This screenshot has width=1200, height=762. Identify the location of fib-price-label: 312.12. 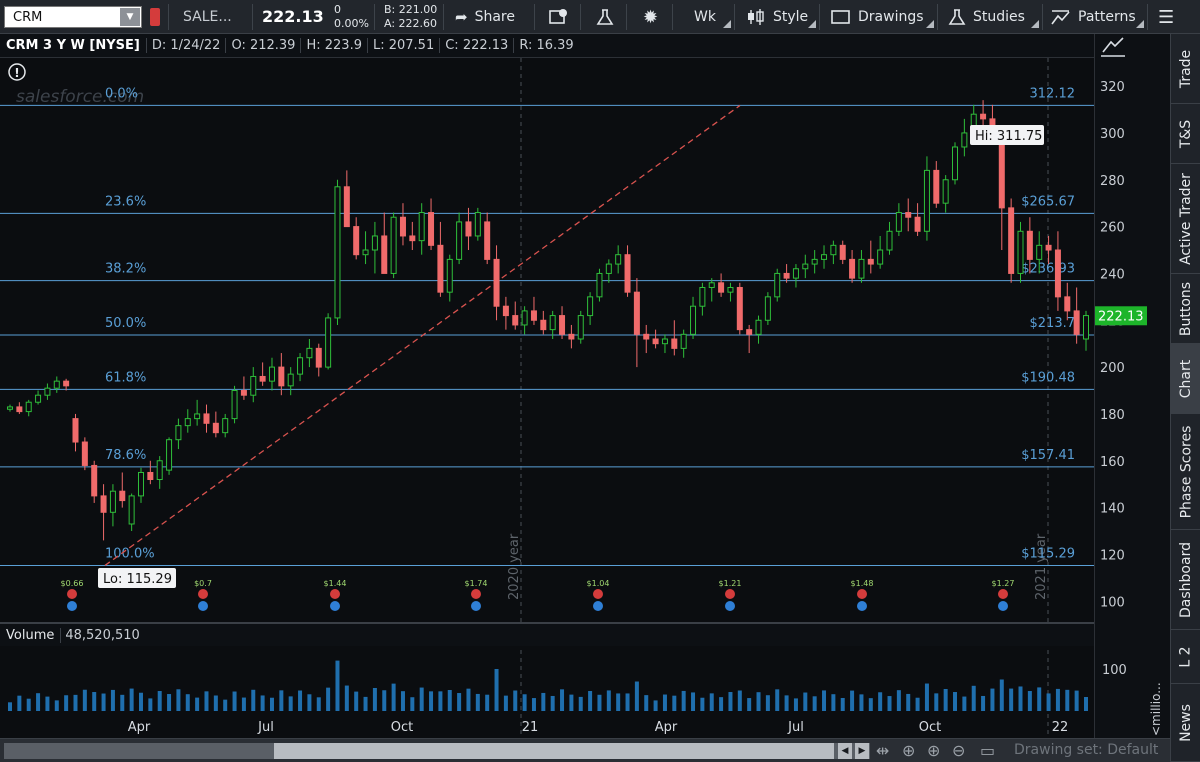
(1053, 93).